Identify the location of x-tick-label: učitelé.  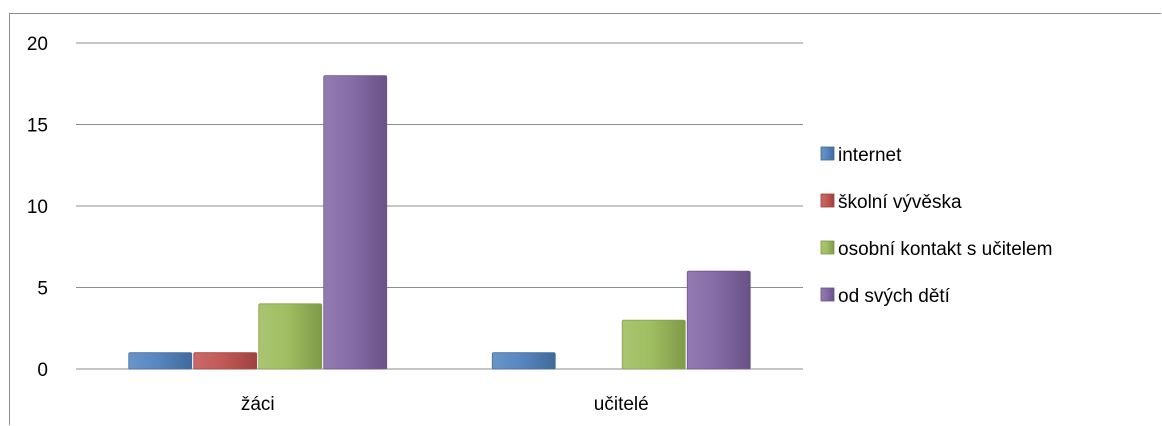
(621, 404).